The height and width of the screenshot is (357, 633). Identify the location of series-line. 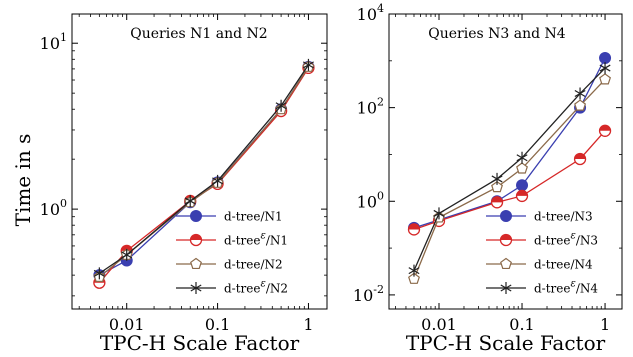
(509, 143).